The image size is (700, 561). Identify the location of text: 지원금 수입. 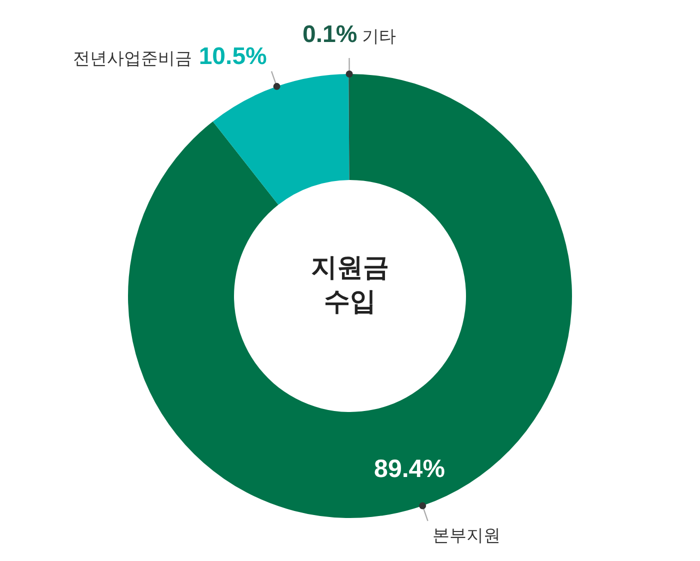
(350, 284).